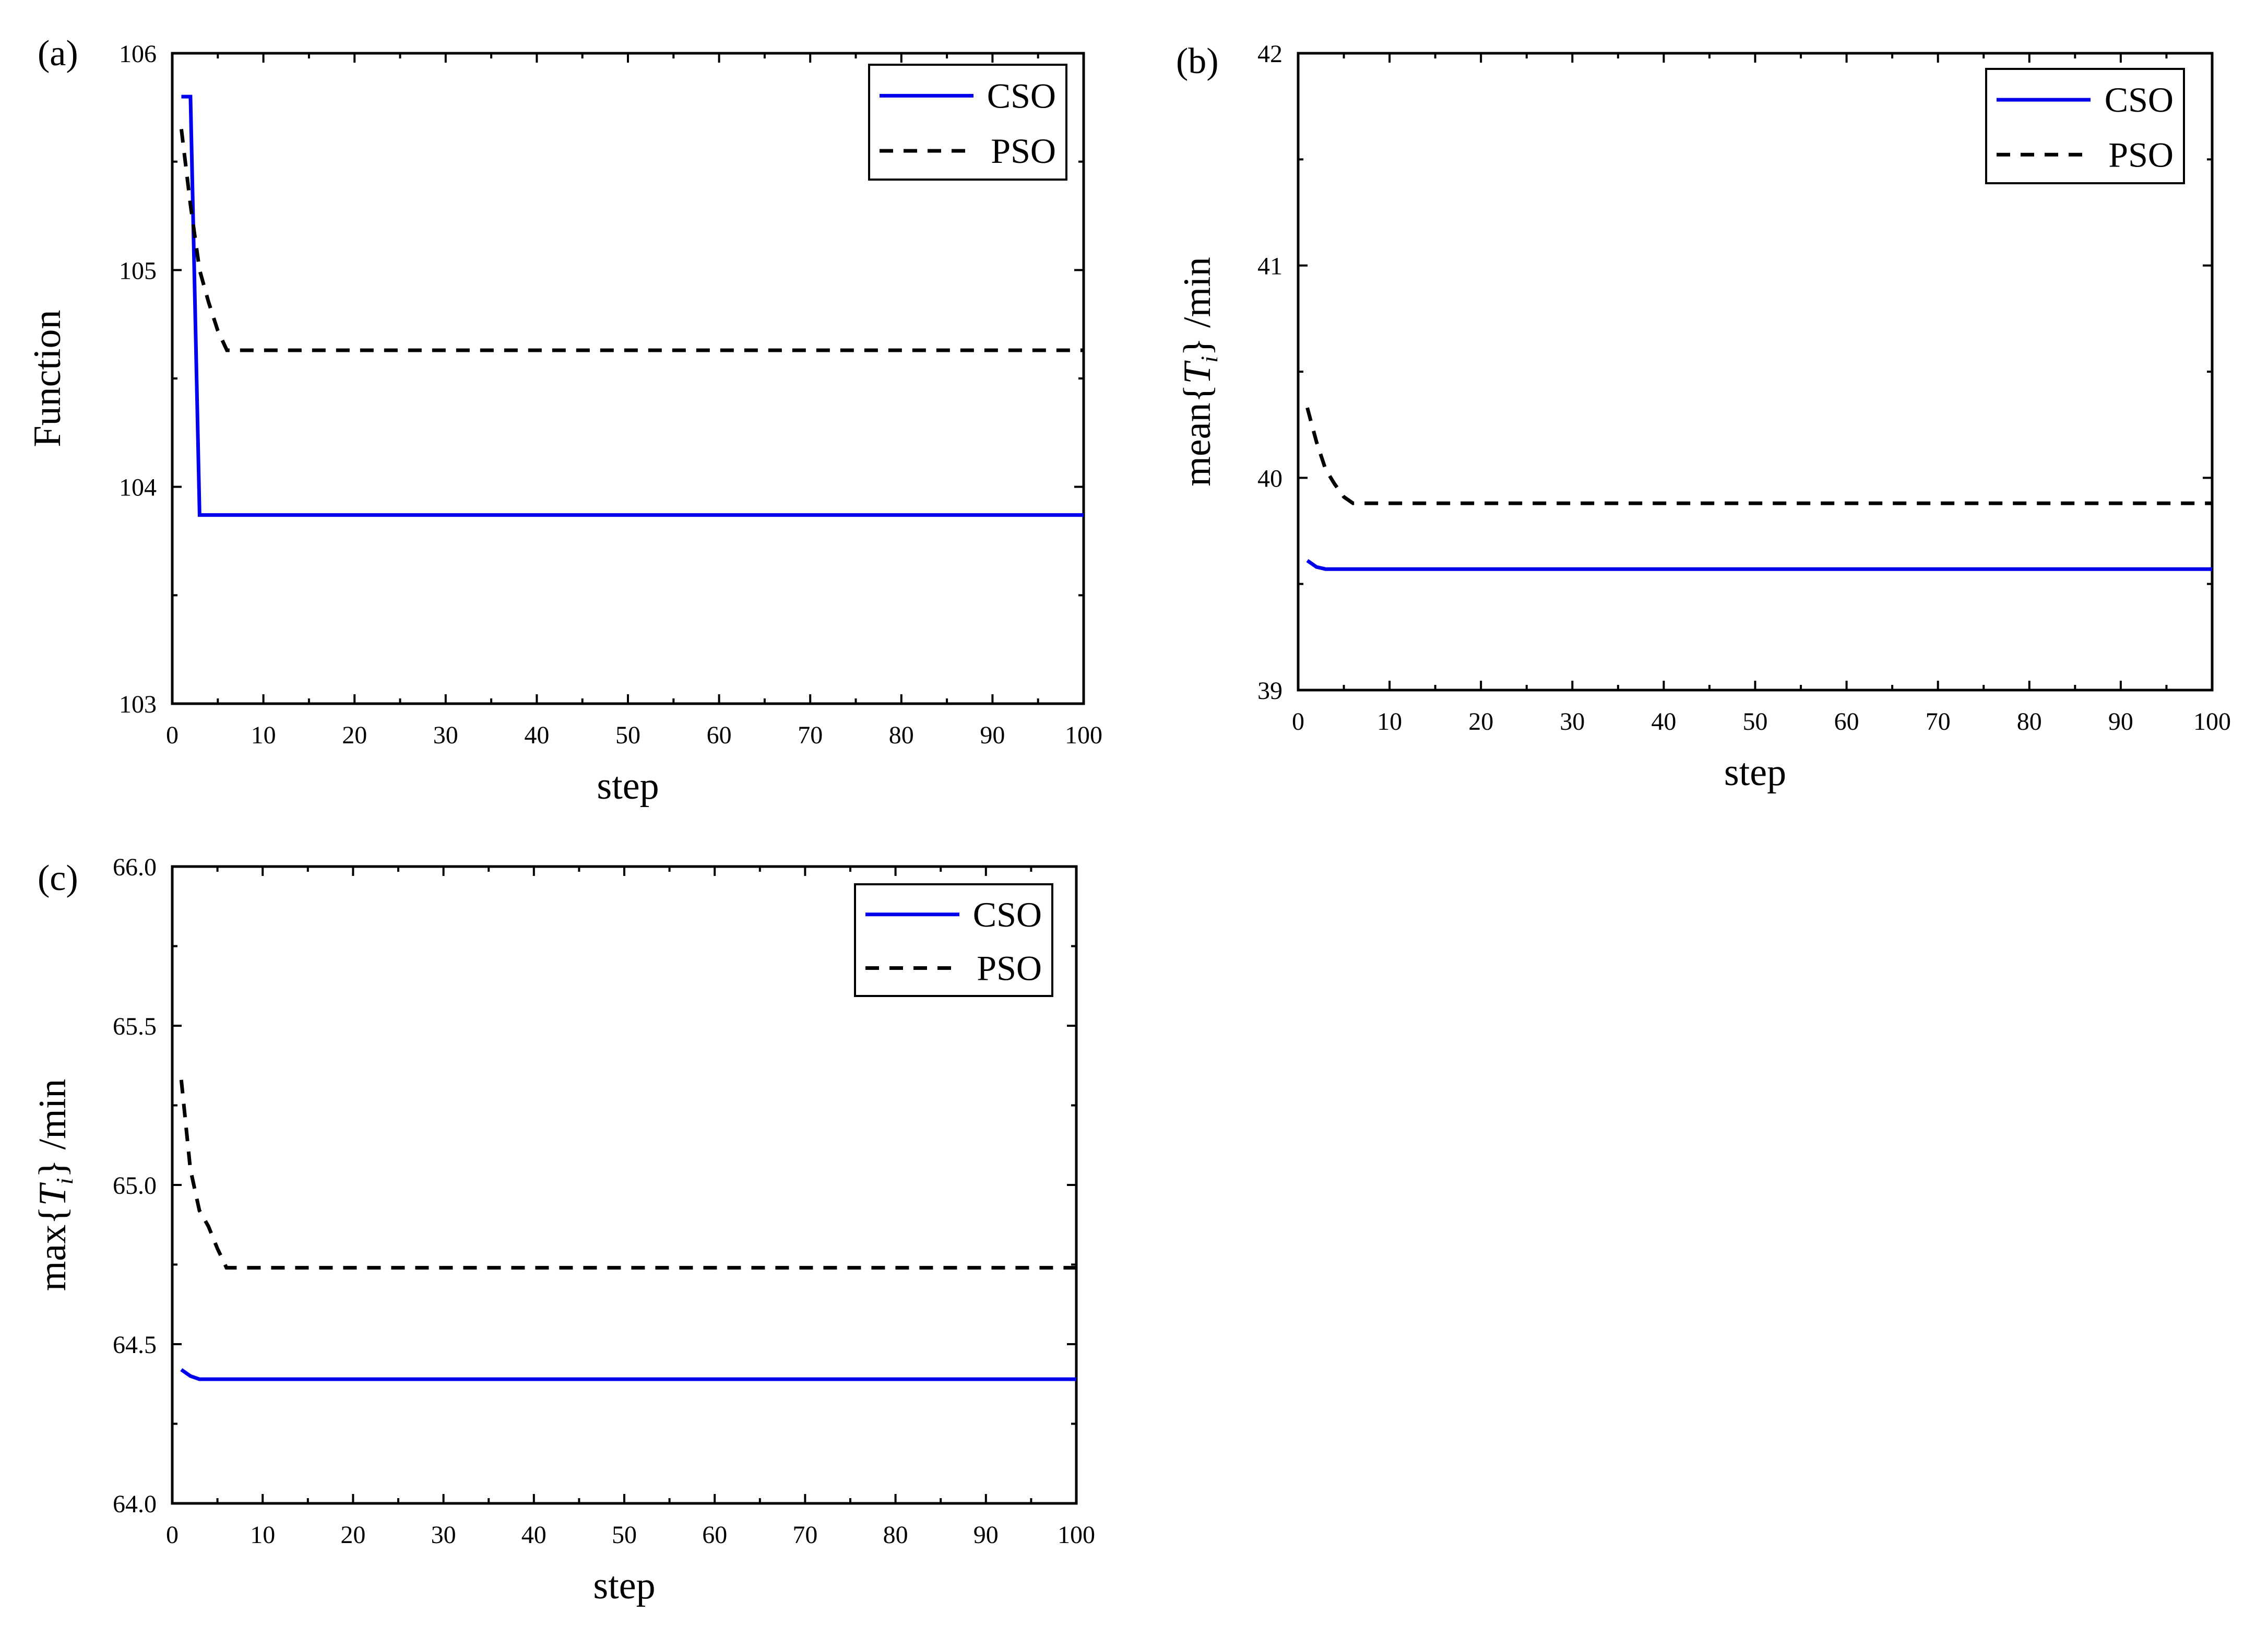 This screenshot has height=1625, width=2268. I want to click on y-axis-label: max{Ti} /min, so click(55, 1185).